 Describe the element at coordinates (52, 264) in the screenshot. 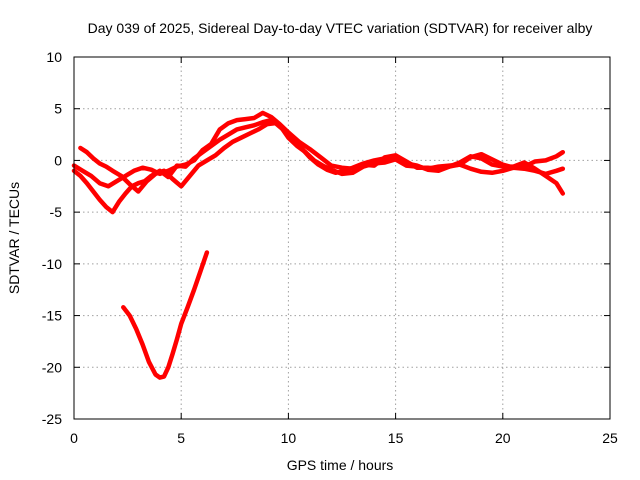

I see `y-tick-label: -10` at that location.